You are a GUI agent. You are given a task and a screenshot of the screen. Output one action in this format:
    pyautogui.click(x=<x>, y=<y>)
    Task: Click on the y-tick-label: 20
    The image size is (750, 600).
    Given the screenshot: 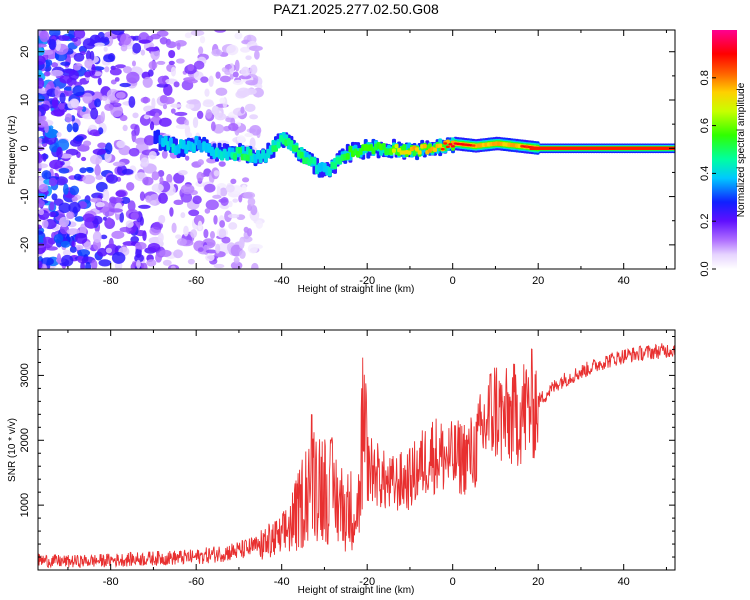 What is the action you would take?
    pyautogui.click(x=25, y=52)
    